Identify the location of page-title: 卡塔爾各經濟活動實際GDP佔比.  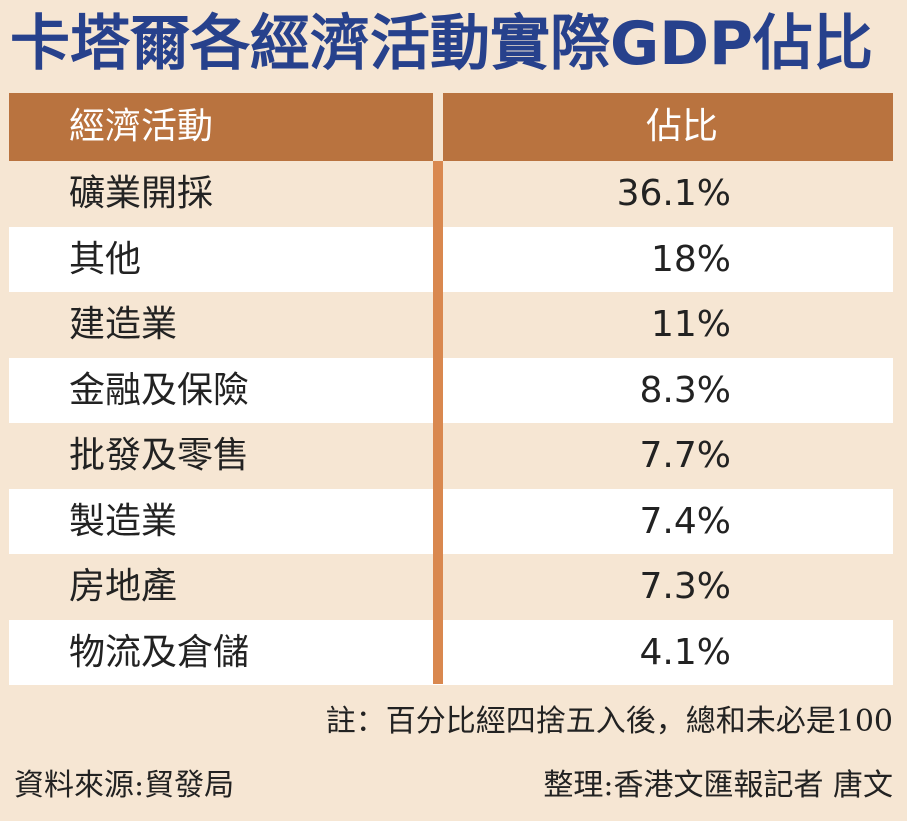
(442, 44).